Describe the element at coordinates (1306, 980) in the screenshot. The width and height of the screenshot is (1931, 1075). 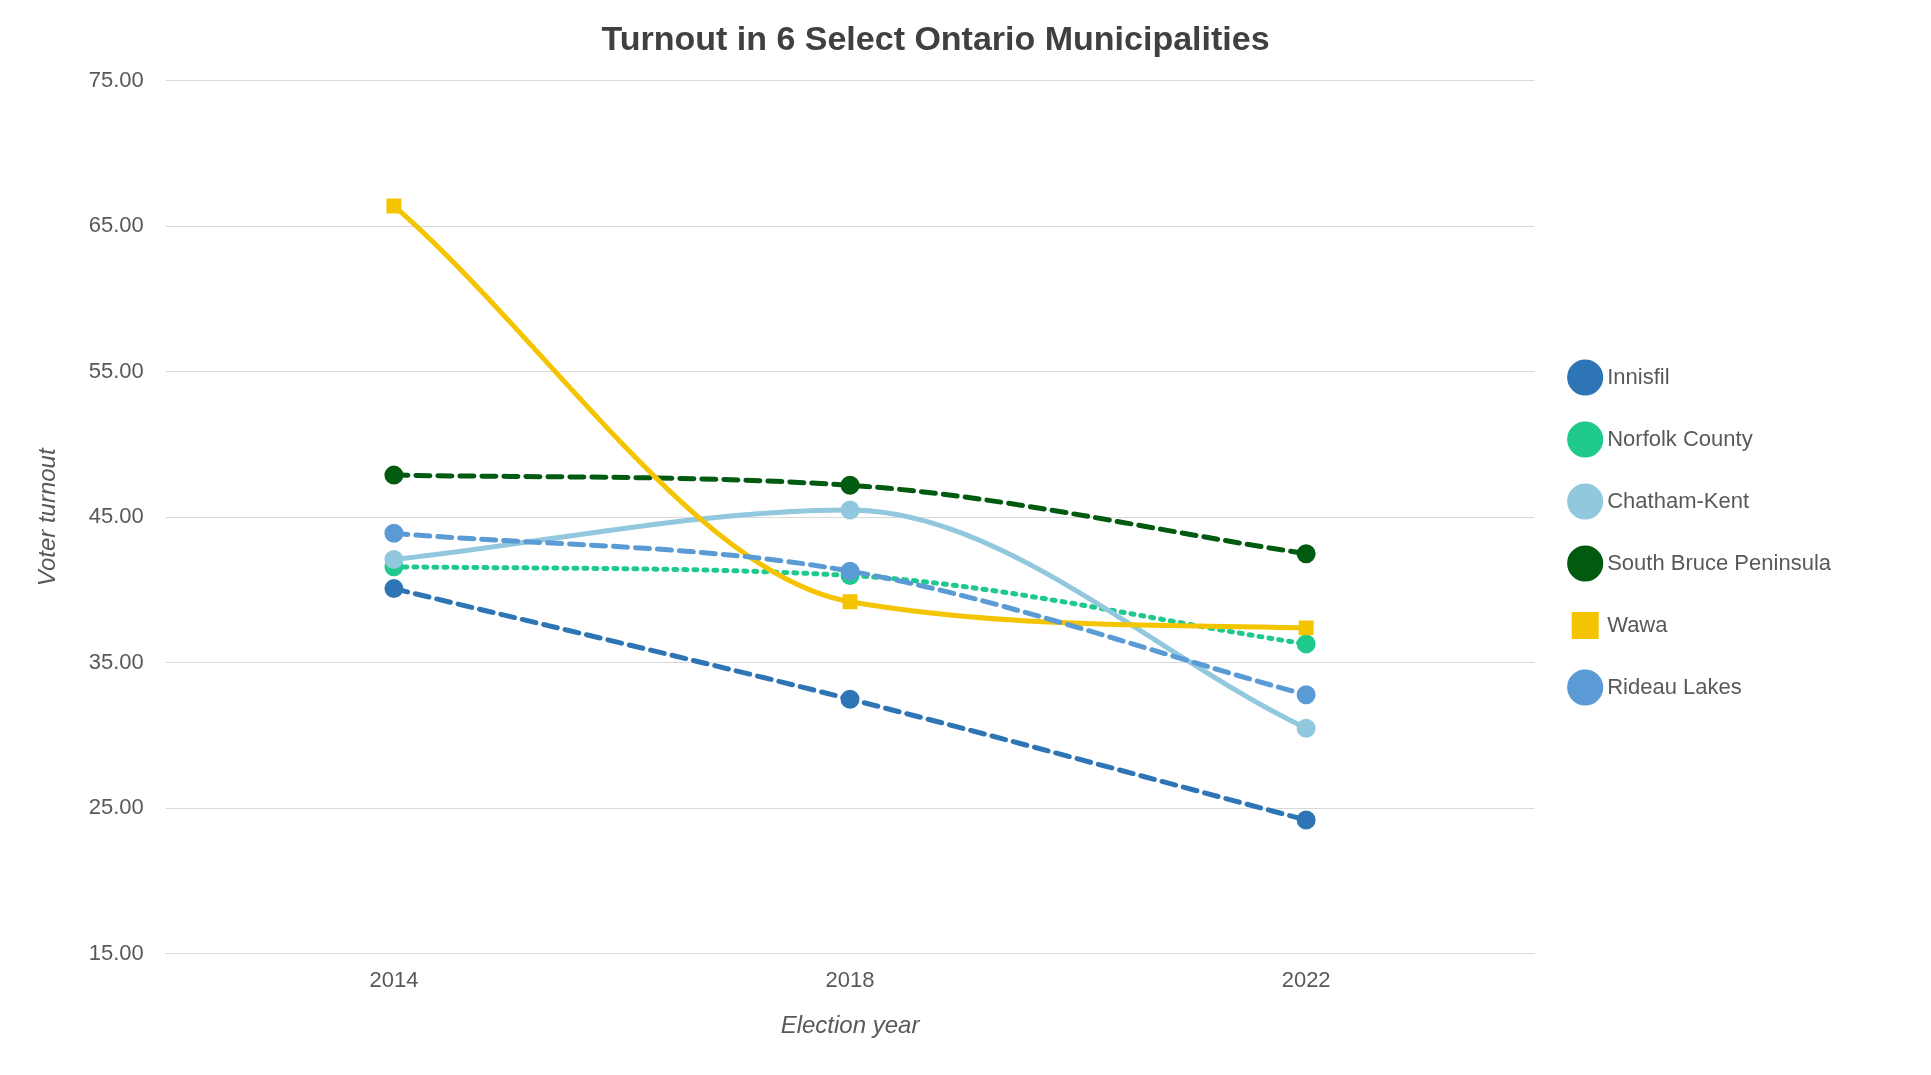
I see `x-tick-label: 2022` at that location.